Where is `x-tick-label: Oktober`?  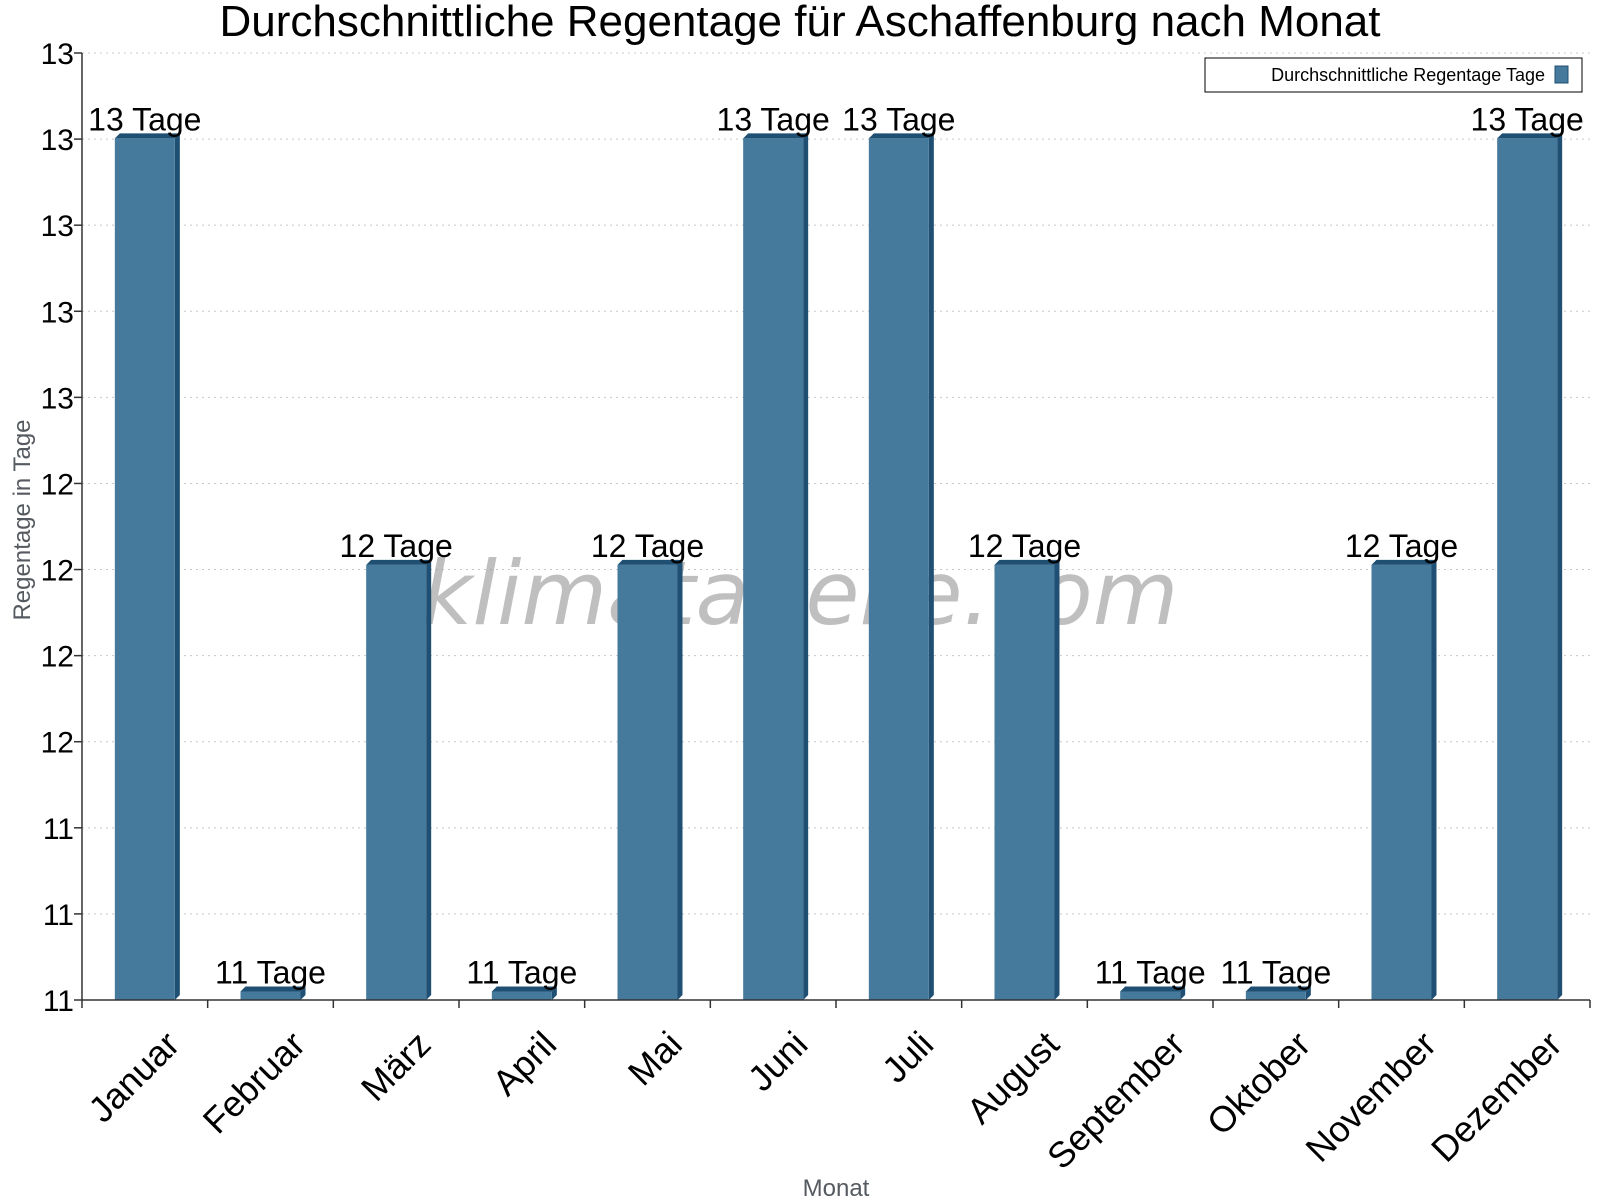
x-tick-label: Oktober is located at coordinates (1259, 1083).